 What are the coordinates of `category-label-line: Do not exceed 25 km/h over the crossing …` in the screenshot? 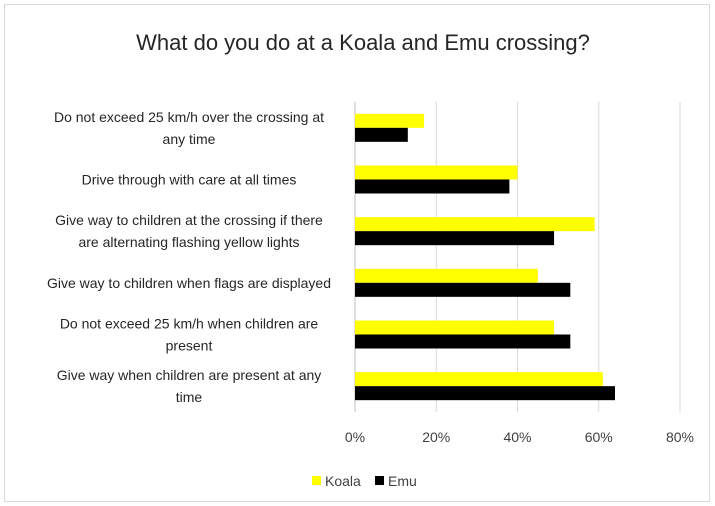 It's located at (189, 117).